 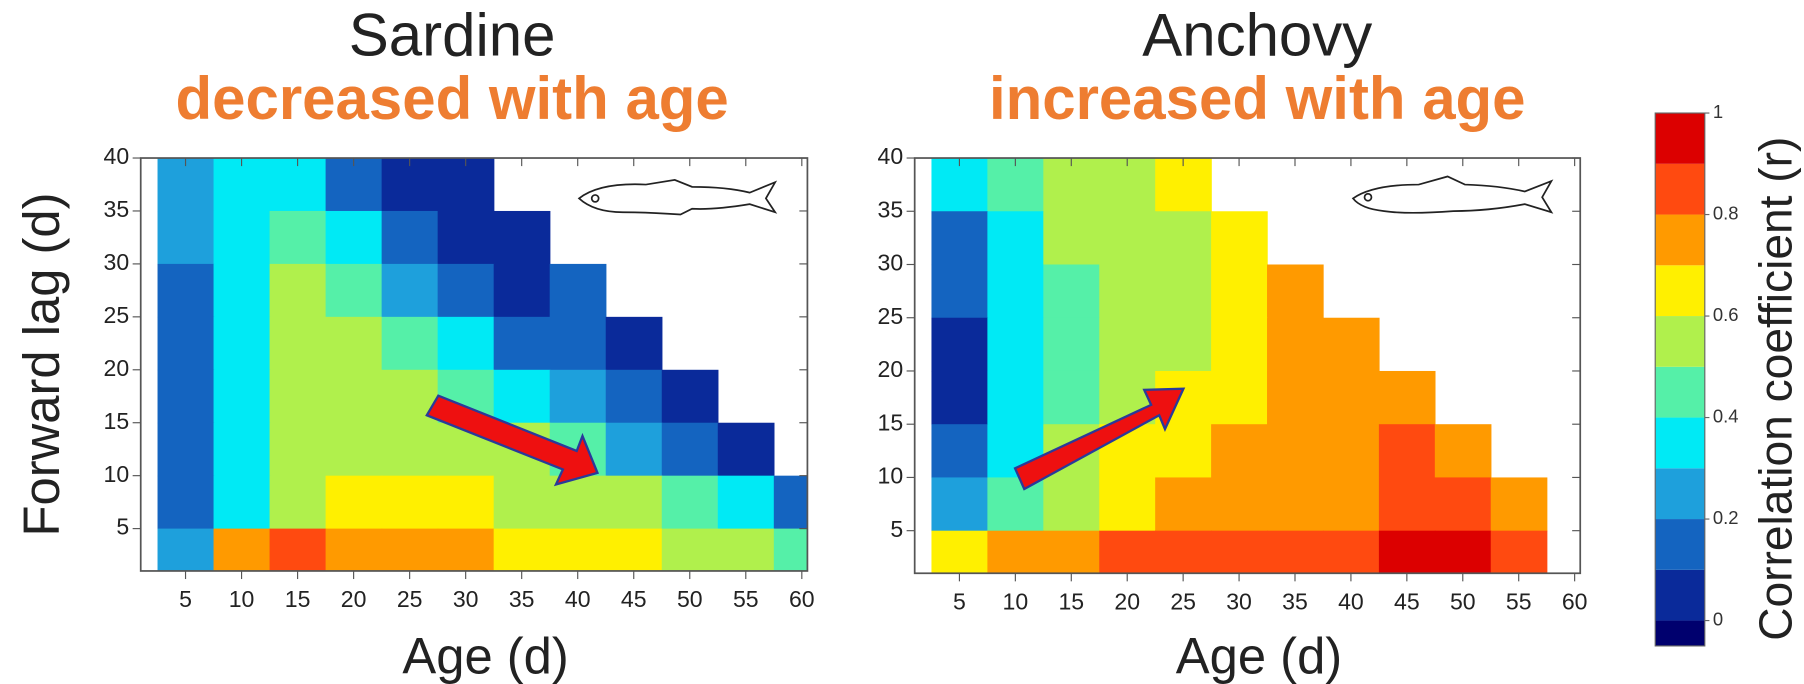 I want to click on x-axis-label: Age (d), so click(x=485, y=656).